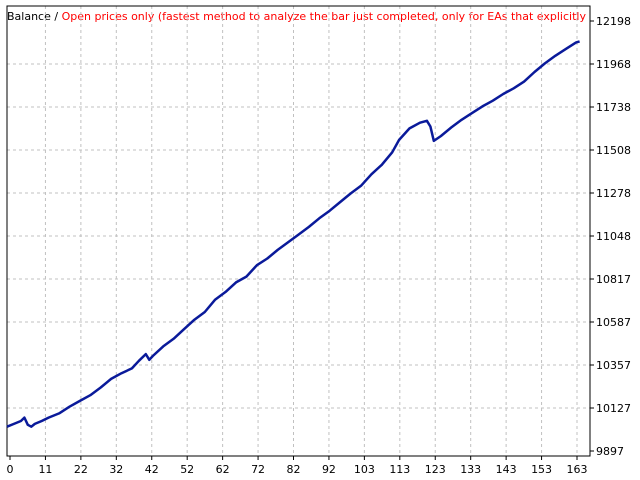  Describe the element at coordinates (399, 469) in the screenshot. I see `x-tick-label: 113` at that location.